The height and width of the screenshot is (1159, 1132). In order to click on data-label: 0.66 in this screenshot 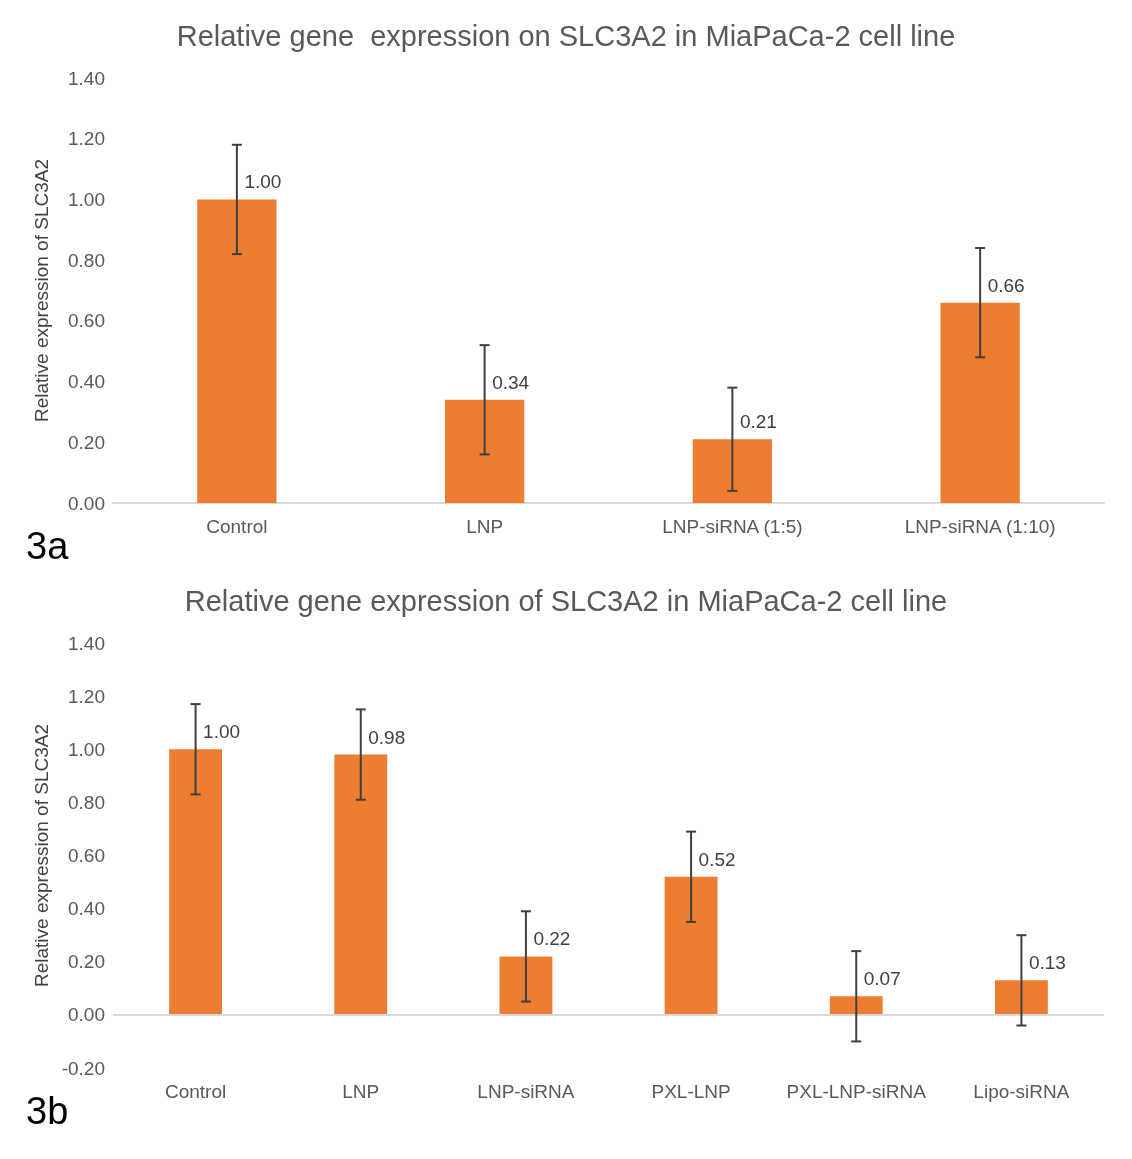, I will do `click(1006, 285)`.